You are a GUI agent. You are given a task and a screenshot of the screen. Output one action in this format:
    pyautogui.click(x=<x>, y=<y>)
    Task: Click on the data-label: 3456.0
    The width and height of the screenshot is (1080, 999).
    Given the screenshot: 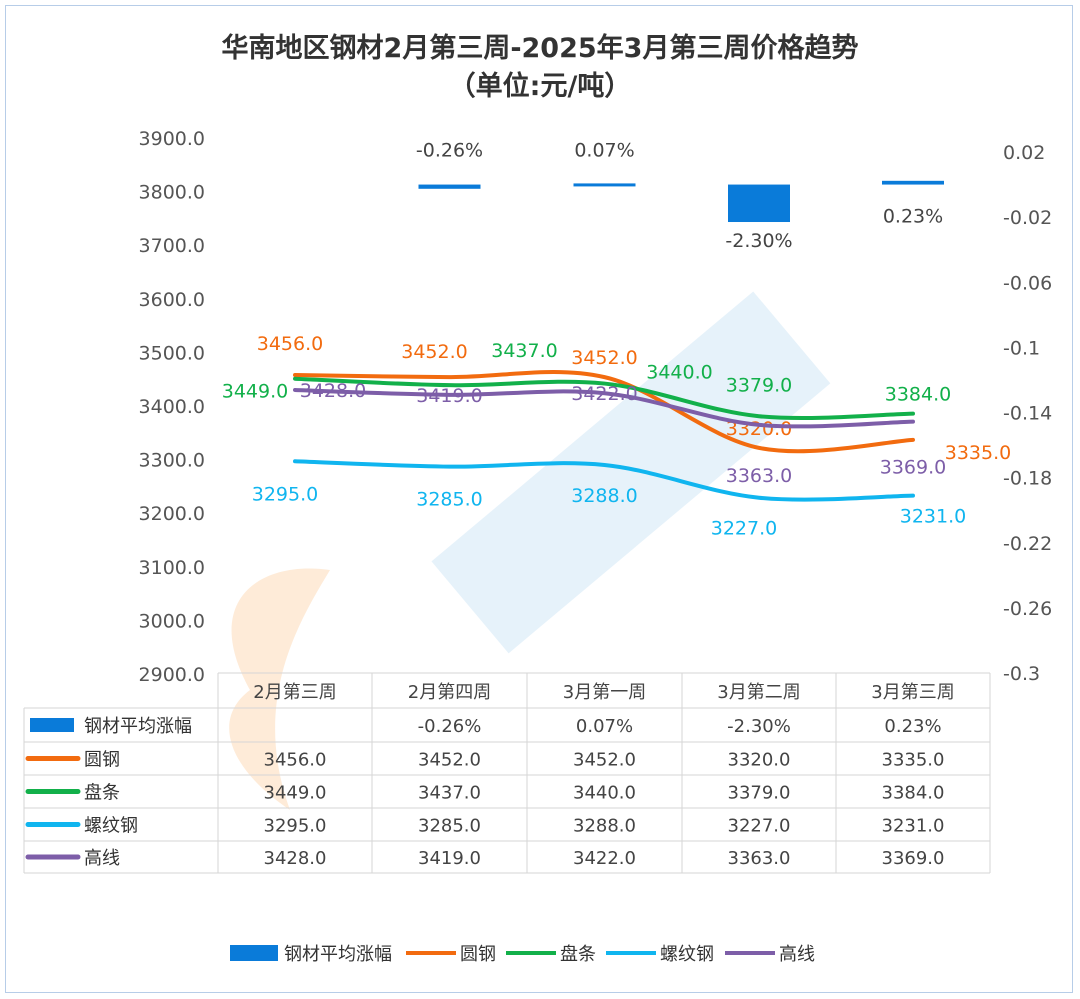 What is the action you would take?
    pyautogui.click(x=290, y=344)
    